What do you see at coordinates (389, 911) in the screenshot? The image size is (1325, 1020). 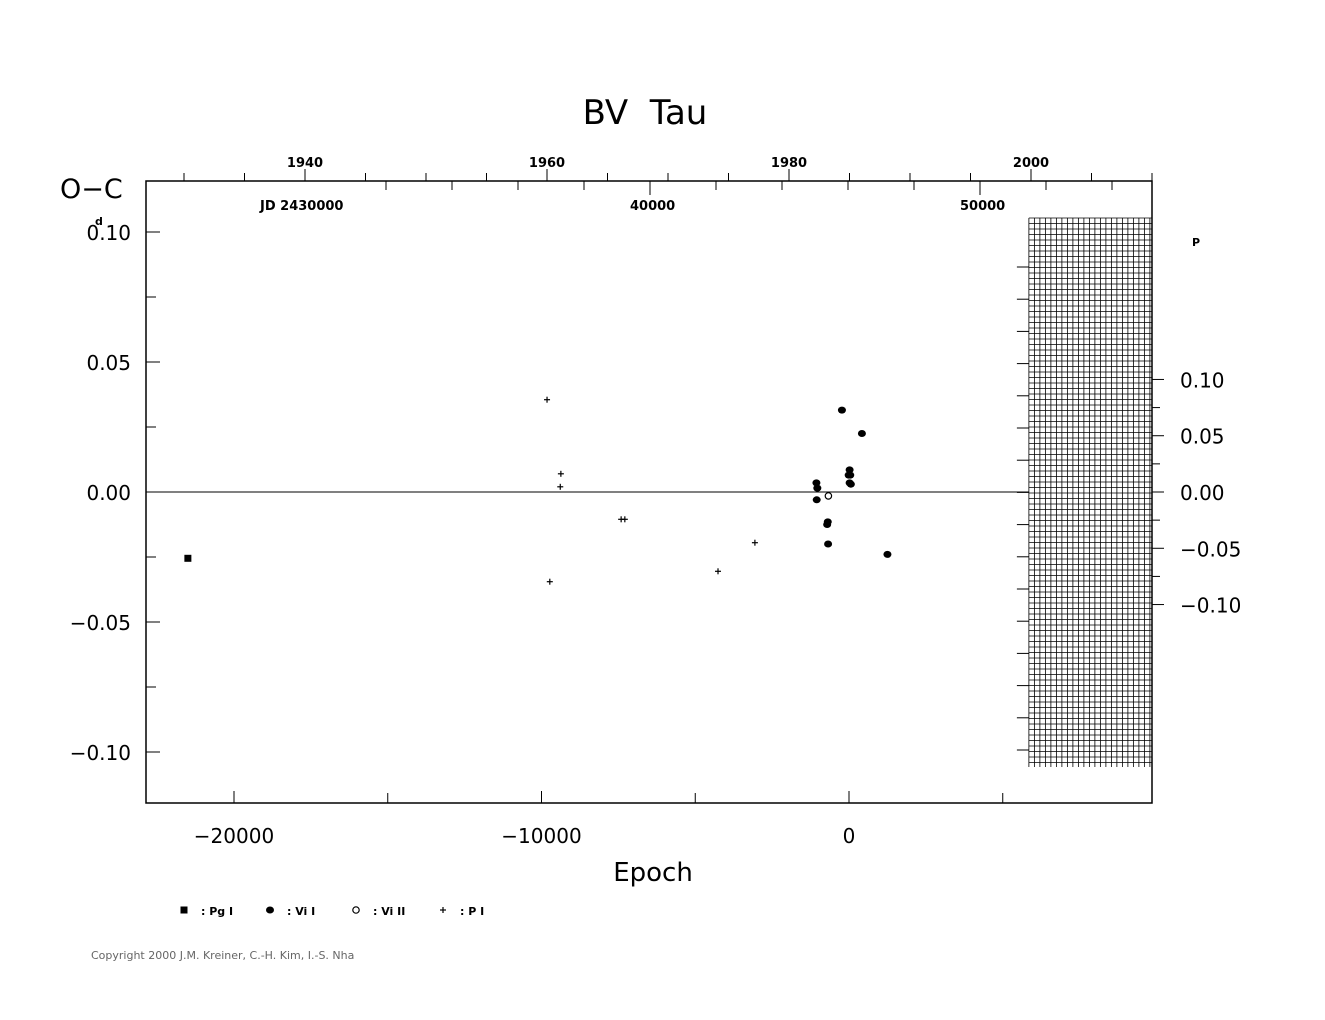 I see `legend-label: : Vi II` at bounding box center [389, 911].